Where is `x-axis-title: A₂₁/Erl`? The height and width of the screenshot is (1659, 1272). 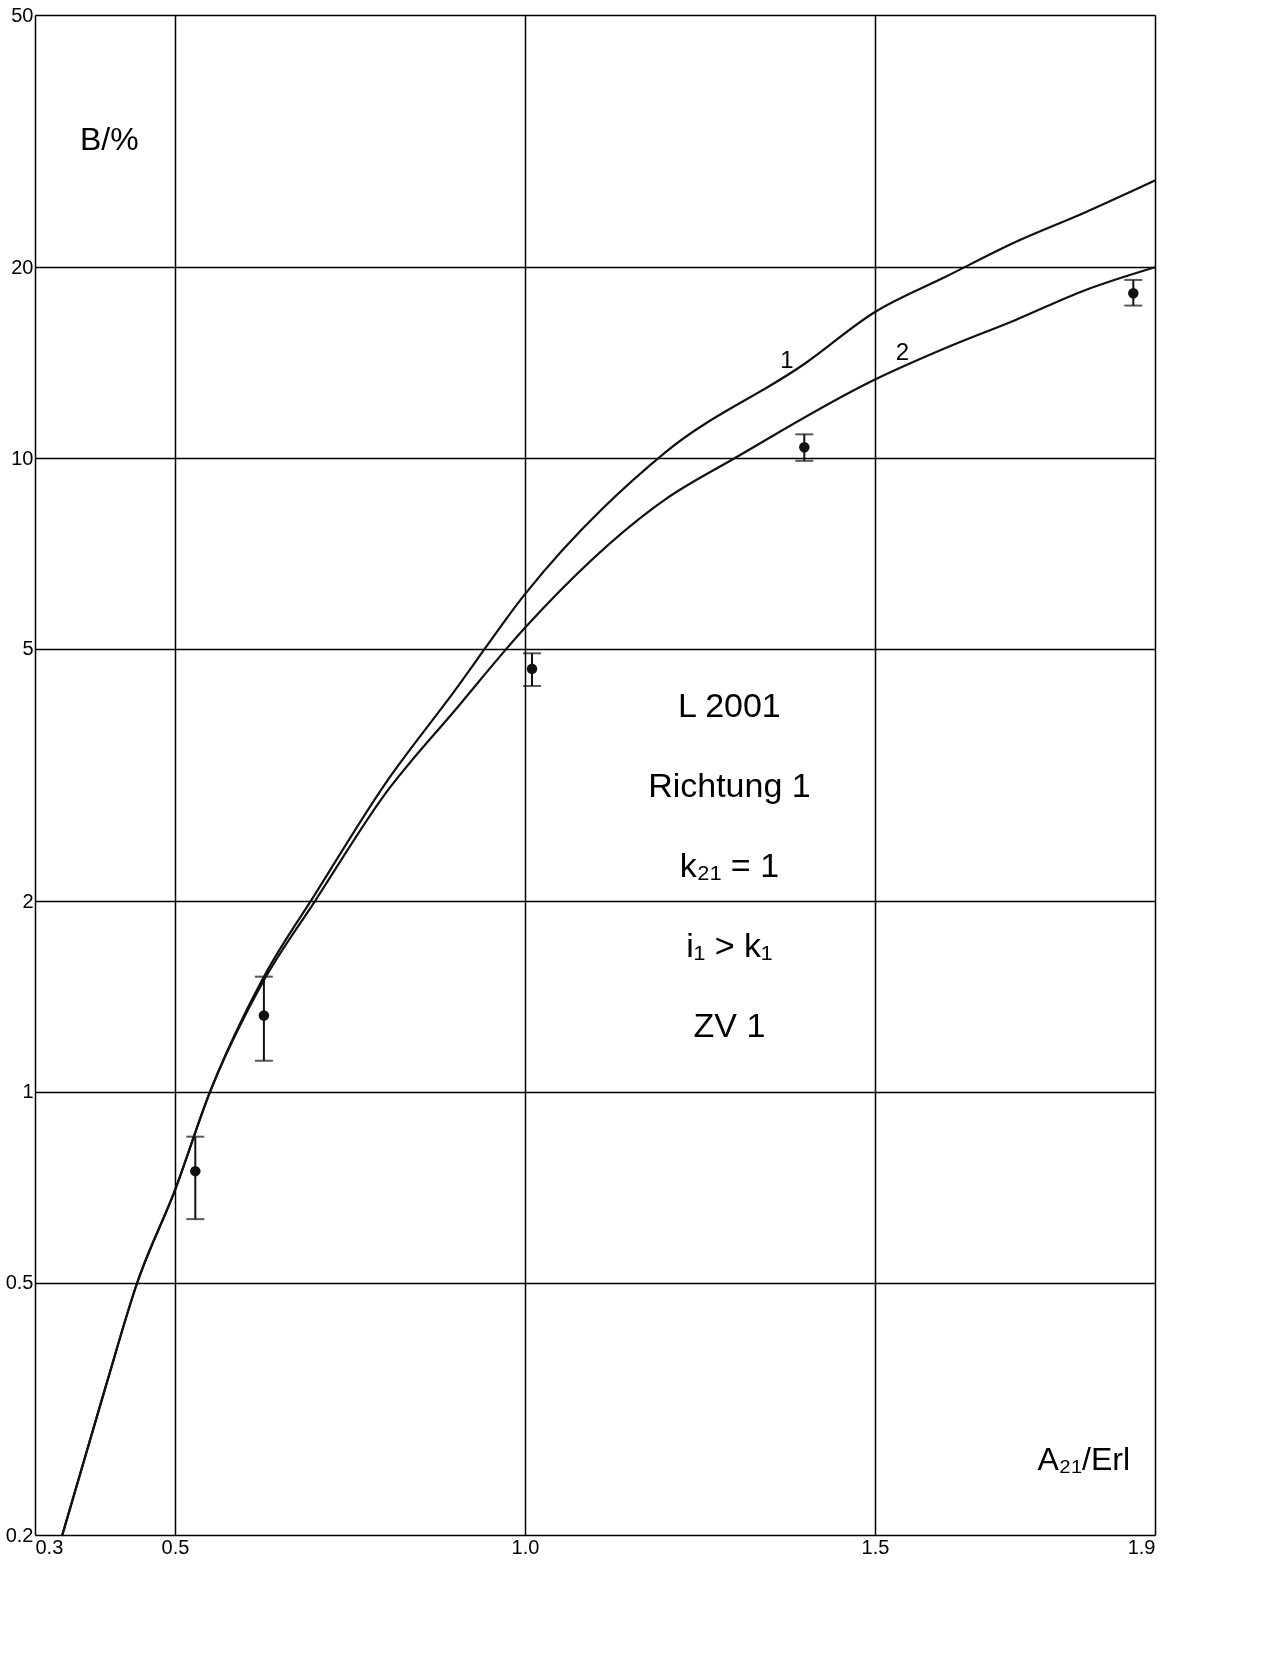
x-axis-title: A₂₁/Erl is located at coordinates (1083, 1459).